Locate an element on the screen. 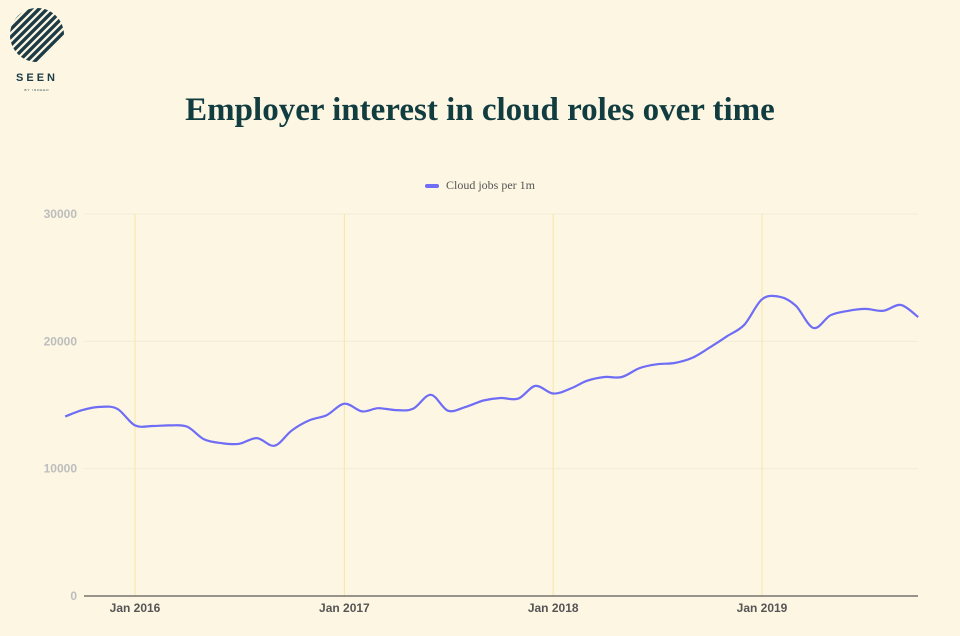  logo-subtext: BY INDEED is located at coordinates (37, 90).